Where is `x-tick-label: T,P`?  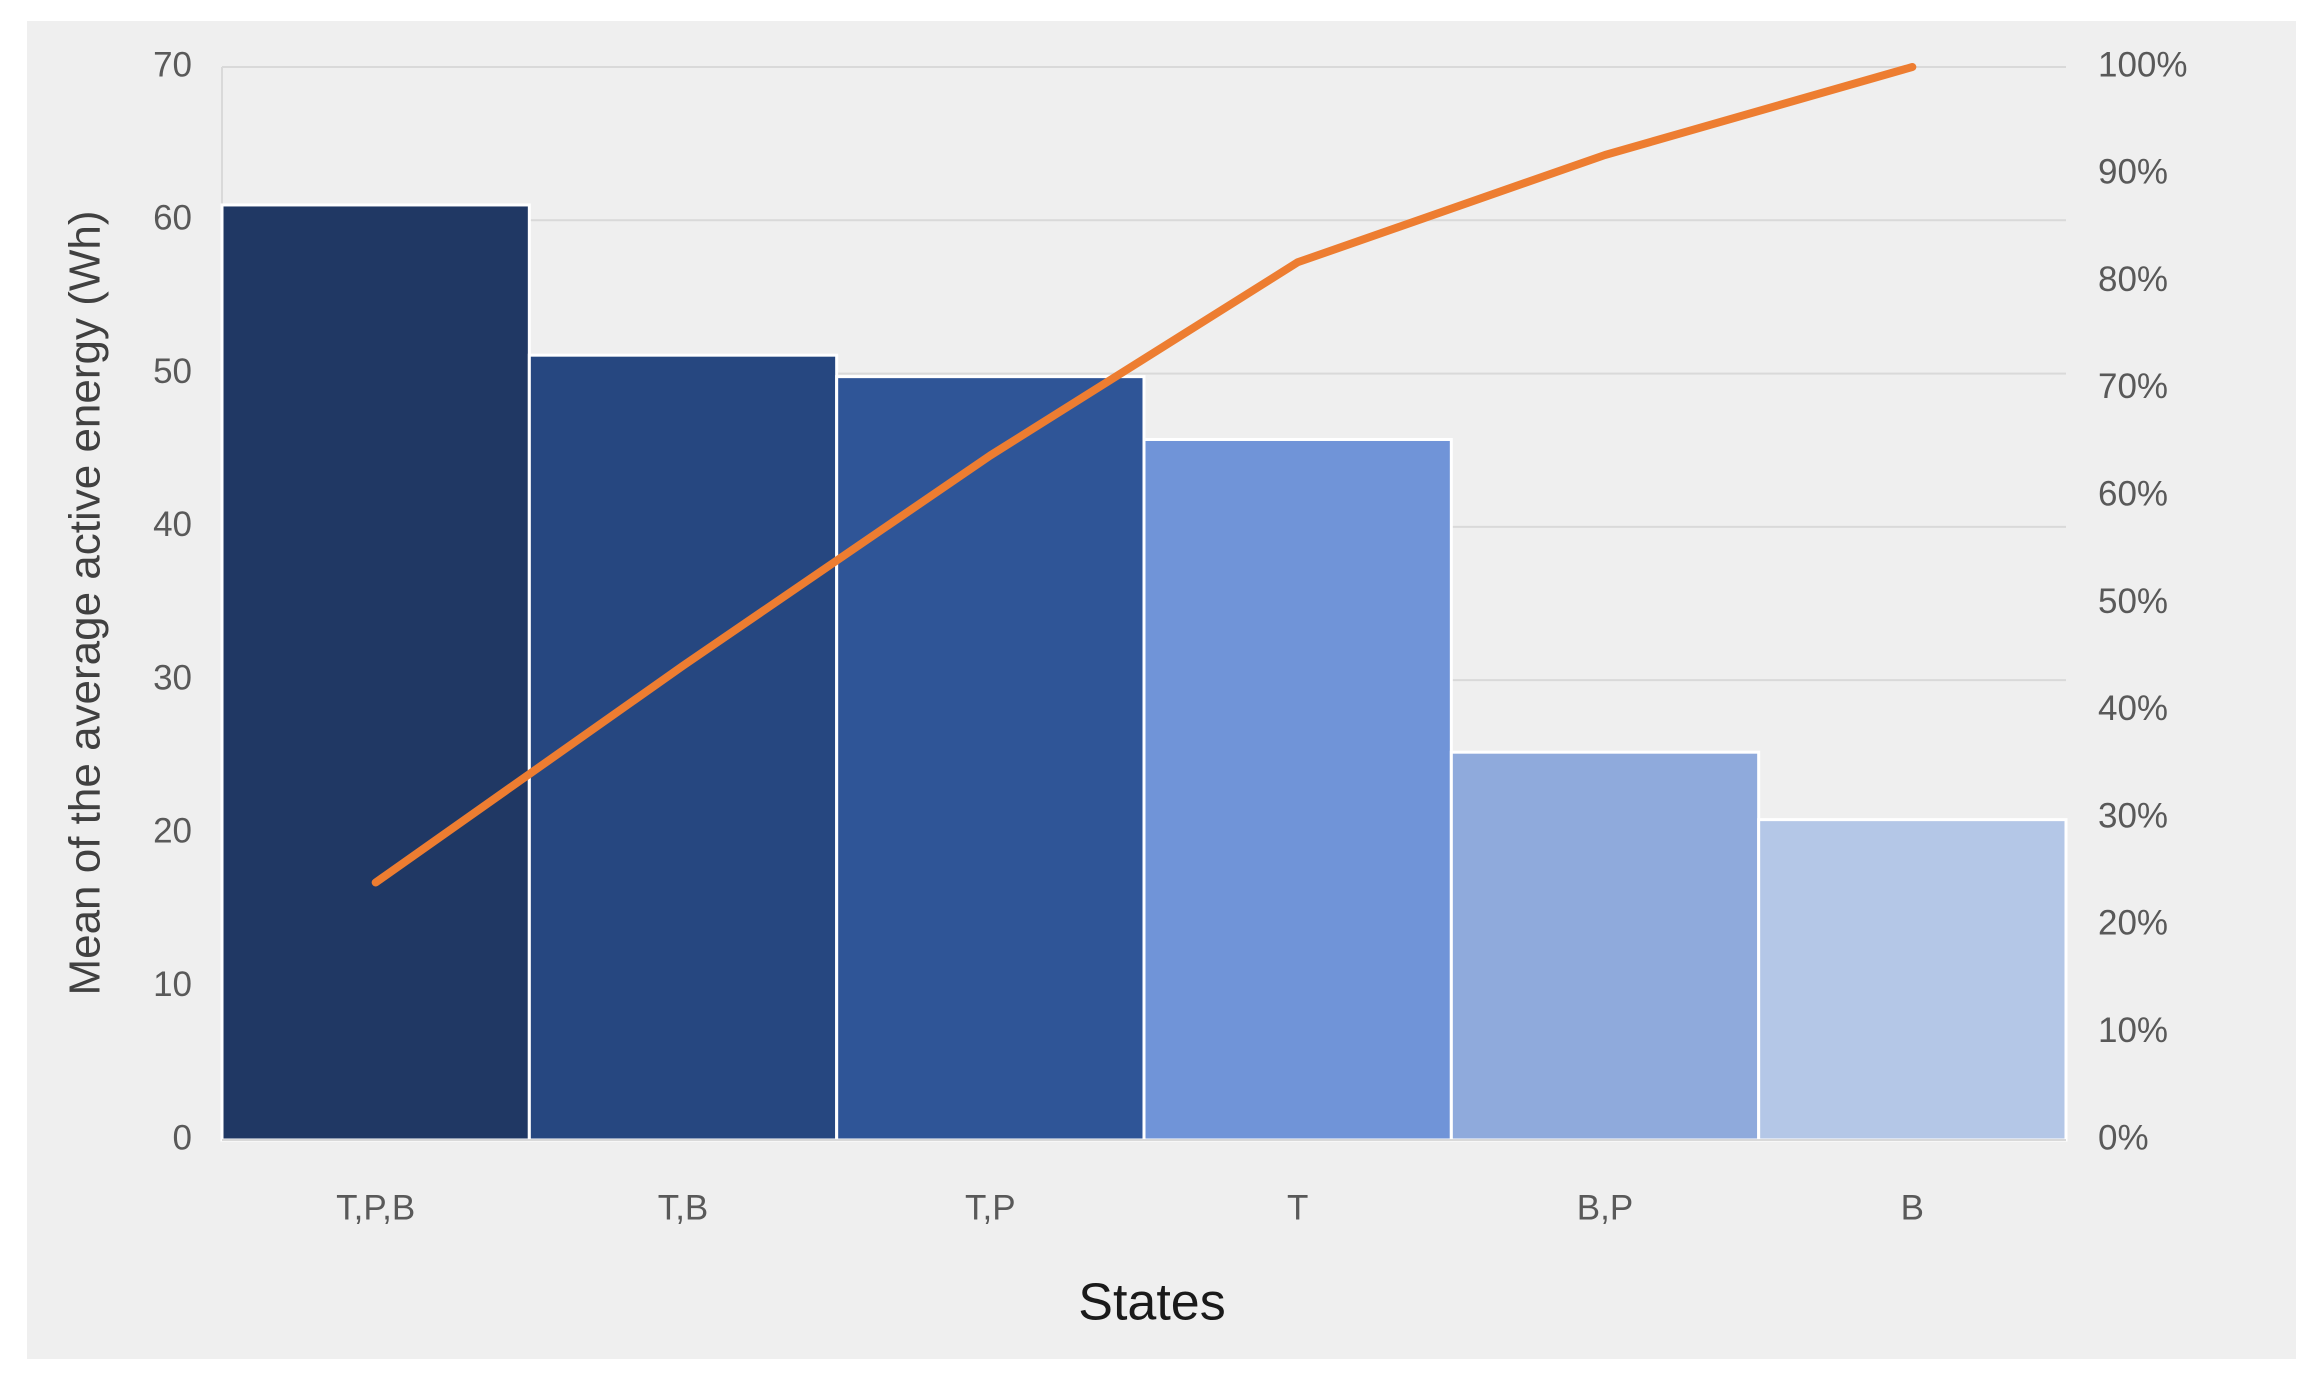
x-tick-label: T,P is located at coordinates (990, 1207).